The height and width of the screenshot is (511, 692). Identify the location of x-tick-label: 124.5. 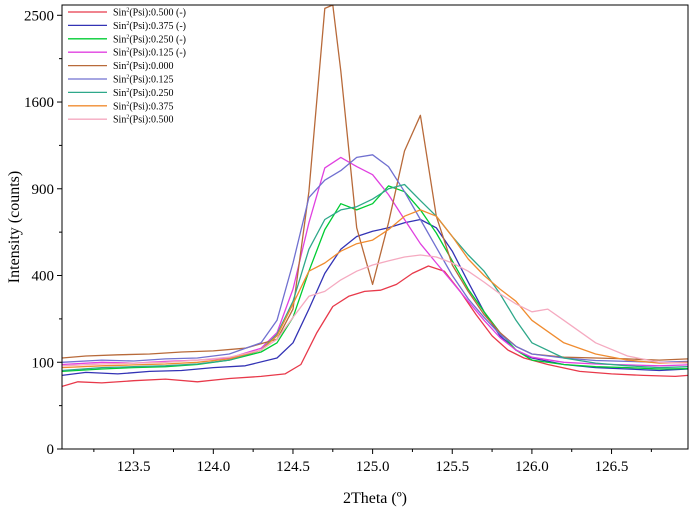
(293, 467).